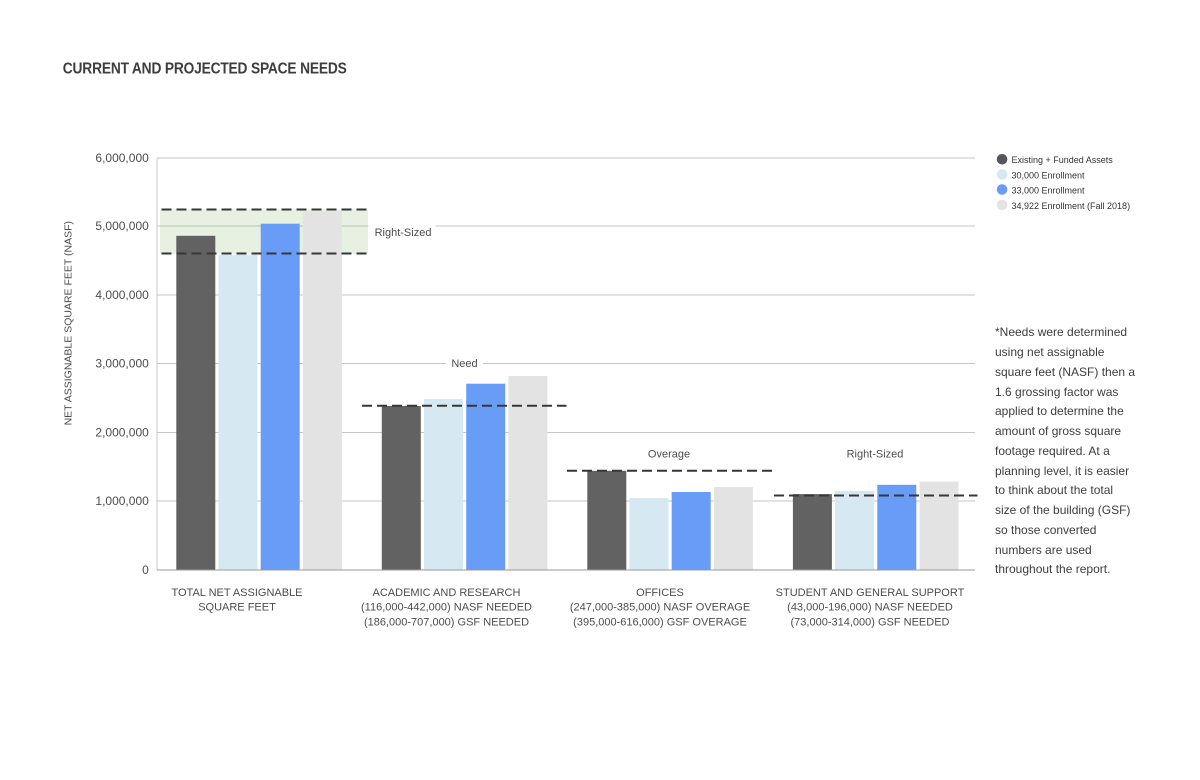 This screenshot has height=780, width=1200. Describe the element at coordinates (870, 593) in the screenshot. I see `svg-text: STUDENT AND GENERAL SUPPORT` at that location.